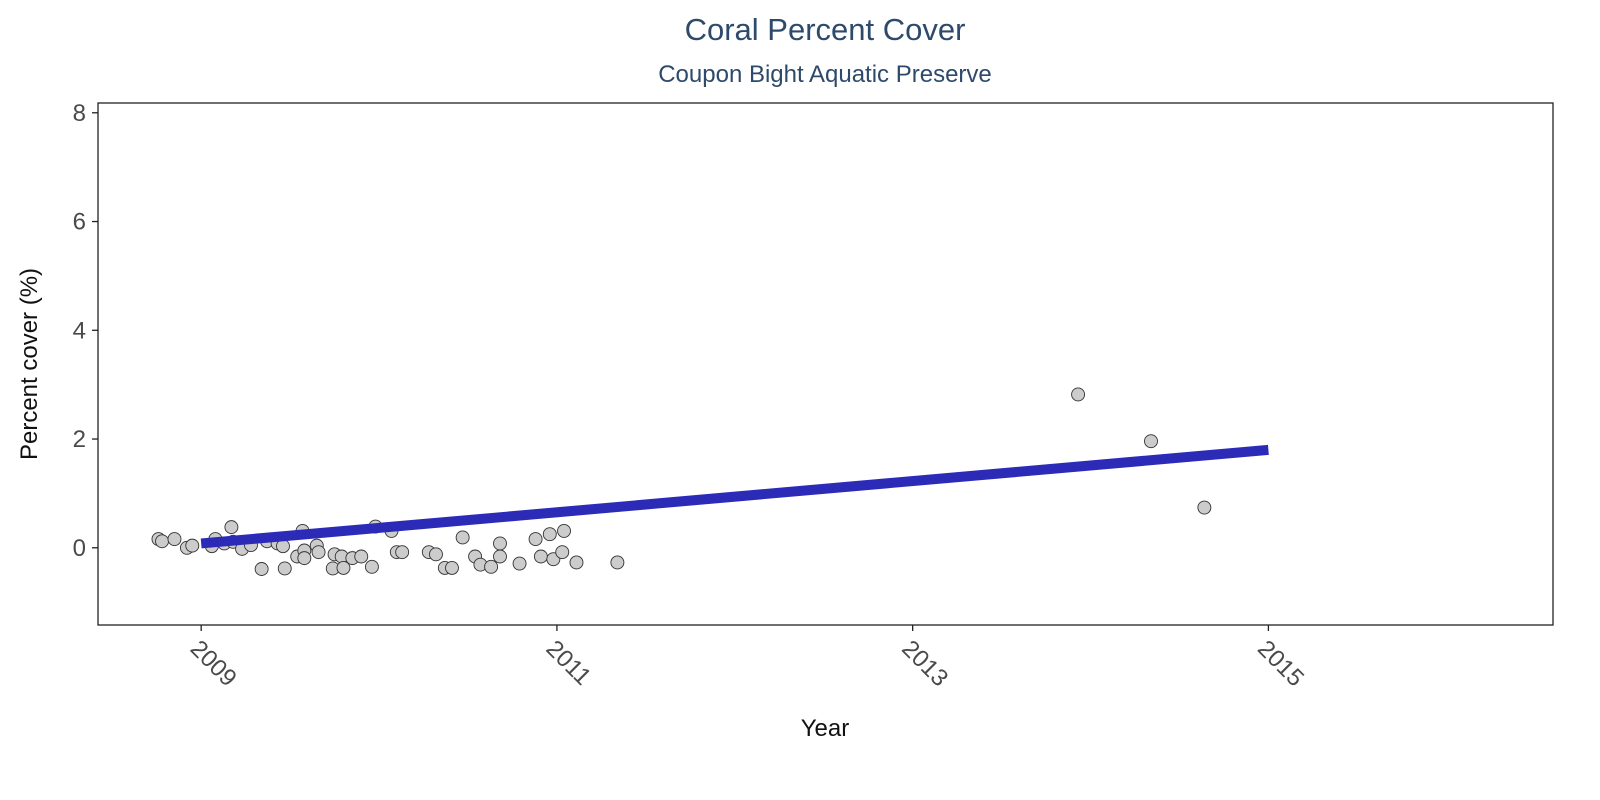 Image resolution: width=1600 pixels, height=800 pixels. What do you see at coordinates (569, 663) in the screenshot?
I see `x-tick-label: 2011` at bounding box center [569, 663].